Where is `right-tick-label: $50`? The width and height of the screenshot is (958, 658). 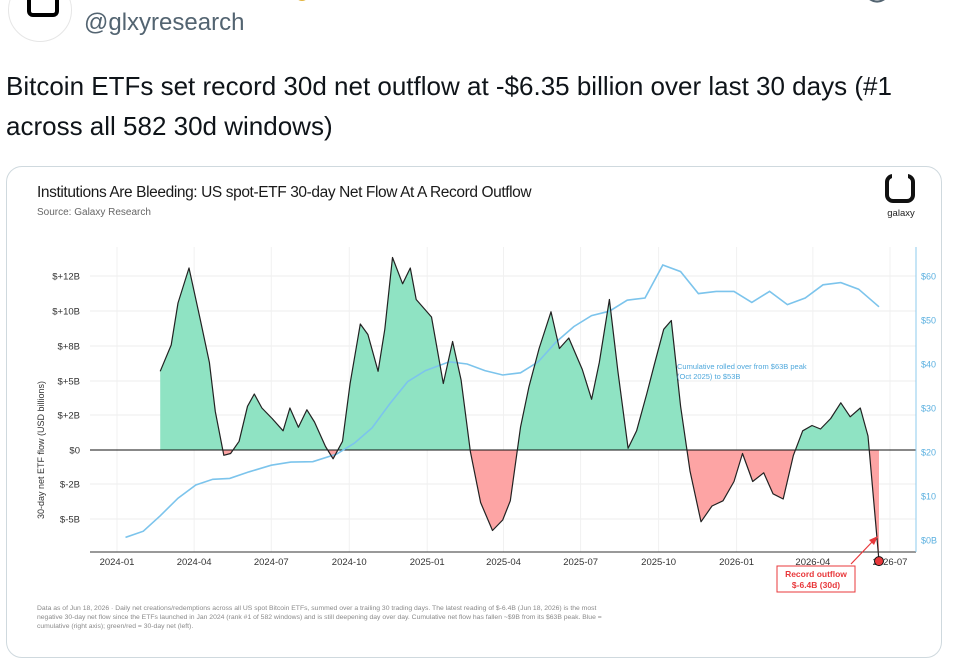 right-tick-label: $50 is located at coordinates (928, 321).